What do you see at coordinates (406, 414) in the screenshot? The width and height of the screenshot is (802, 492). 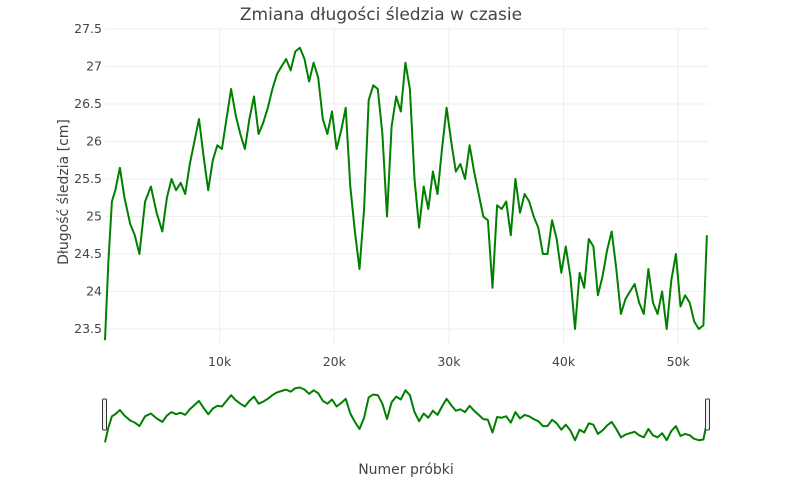 I see `range-slider-series-line` at bounding box center [406, 414].